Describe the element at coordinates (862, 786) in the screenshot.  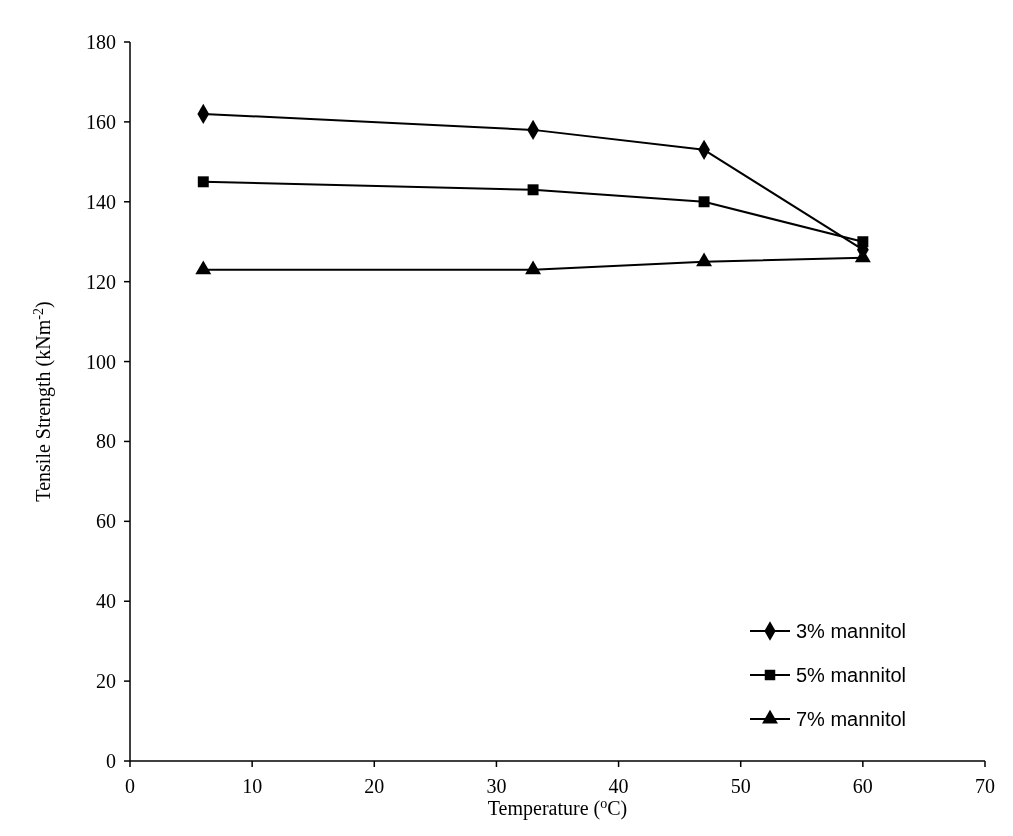
I see `x-tick-label: 60` at that location.